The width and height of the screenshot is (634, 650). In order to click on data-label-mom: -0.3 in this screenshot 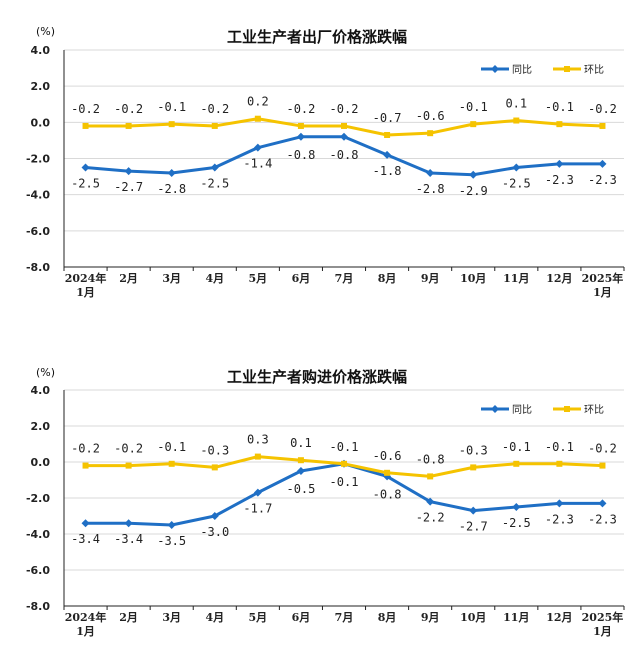, I will do `click(214, 450)`.